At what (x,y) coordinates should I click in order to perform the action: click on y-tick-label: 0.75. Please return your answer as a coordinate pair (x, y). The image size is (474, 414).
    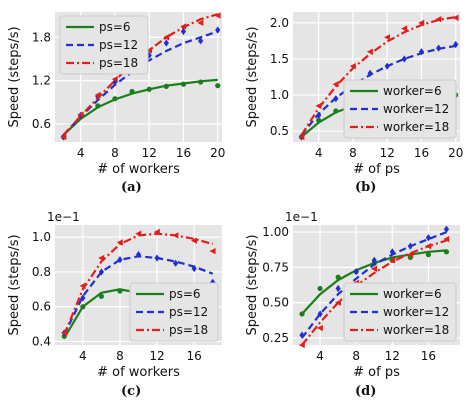
    Looking at the image, I should click on (275, 267).